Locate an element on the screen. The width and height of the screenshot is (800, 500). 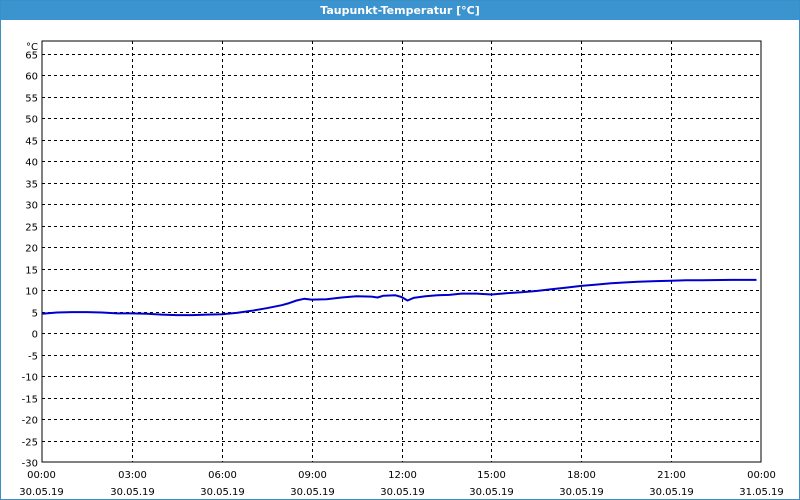
y-tick-label: -25 is located at coordinates (30, 443).